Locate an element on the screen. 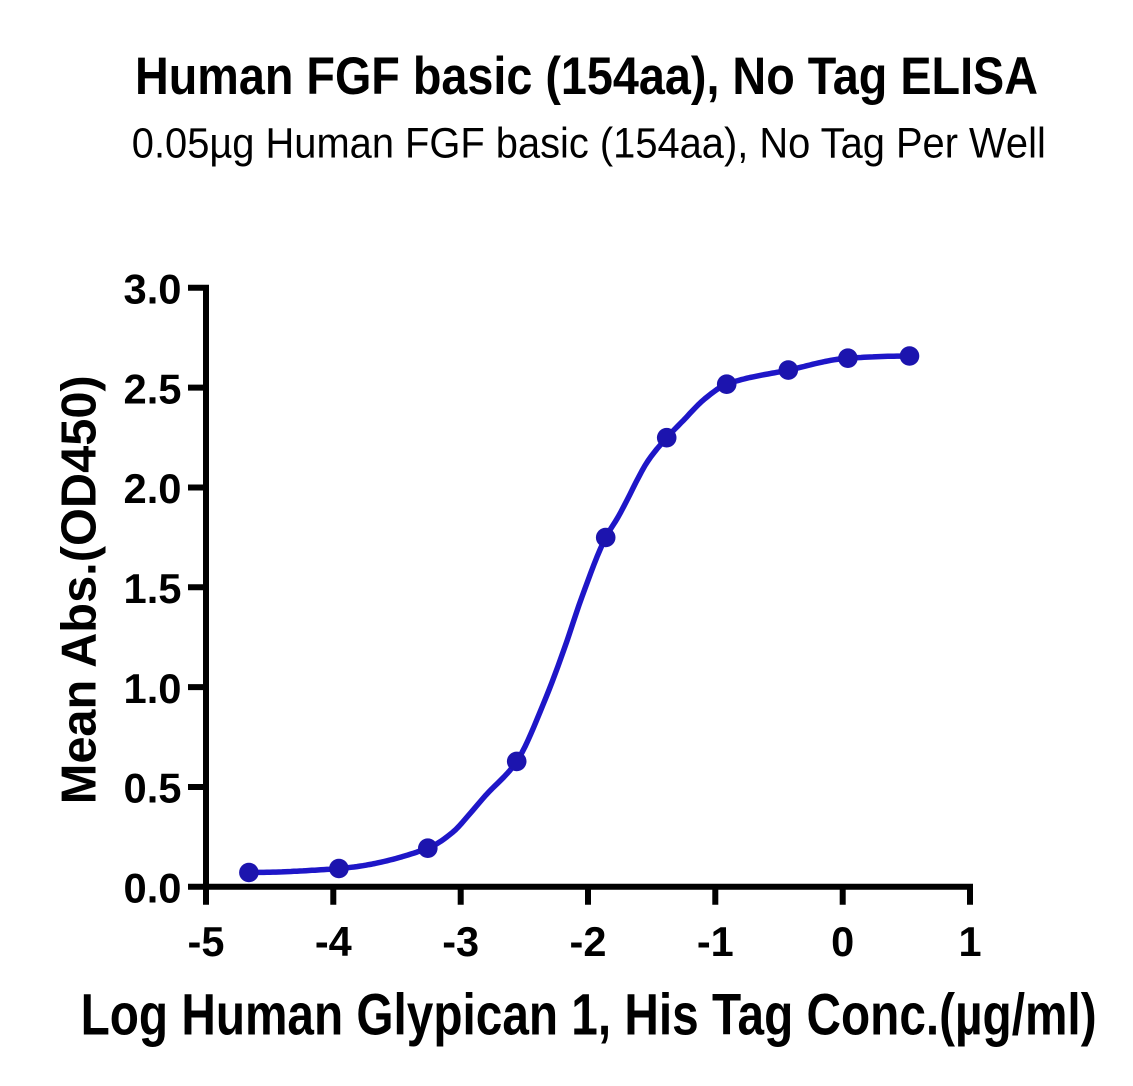 This screenshot has height=1086, width=1133. svg-text: Mean Abs.(OD450) is located at coordinates (79, 589).